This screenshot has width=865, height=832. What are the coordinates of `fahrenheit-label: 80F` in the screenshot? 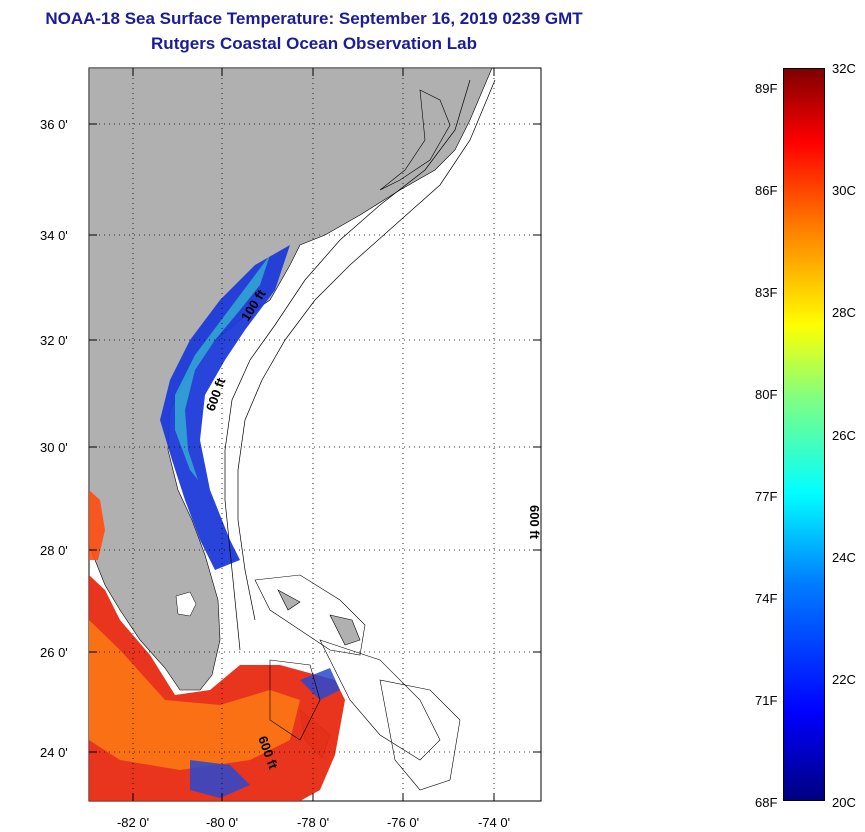 It's located at (766, 394).